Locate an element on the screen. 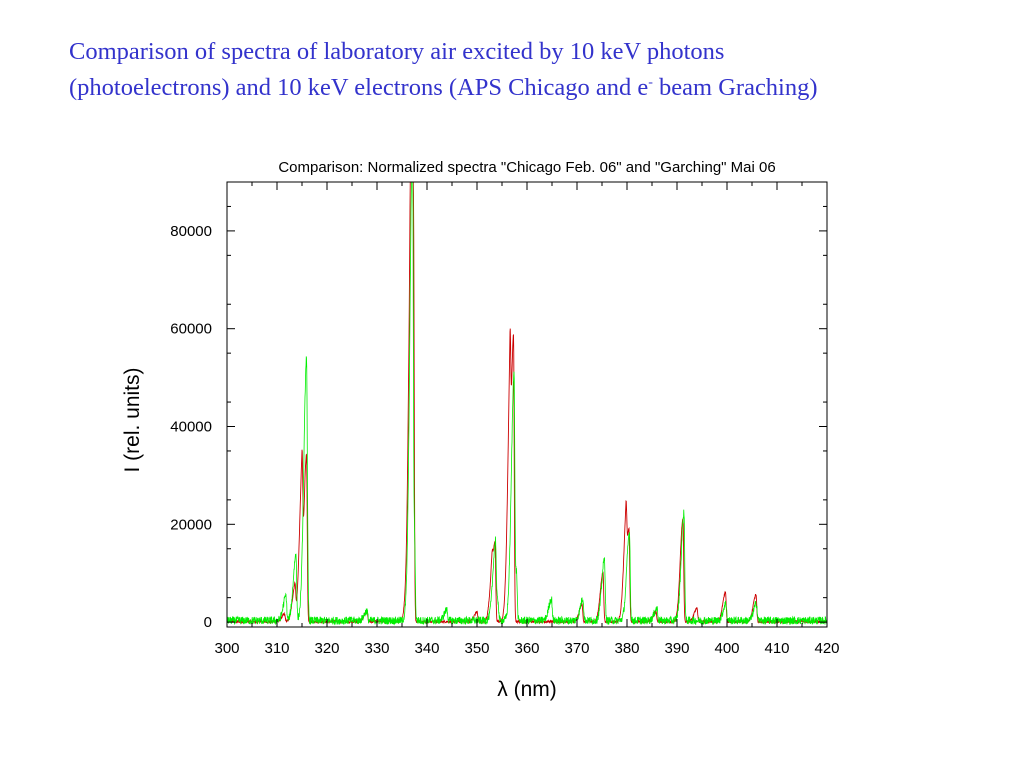  y-tick-label: 80000 is located at coordinates (191, 231).